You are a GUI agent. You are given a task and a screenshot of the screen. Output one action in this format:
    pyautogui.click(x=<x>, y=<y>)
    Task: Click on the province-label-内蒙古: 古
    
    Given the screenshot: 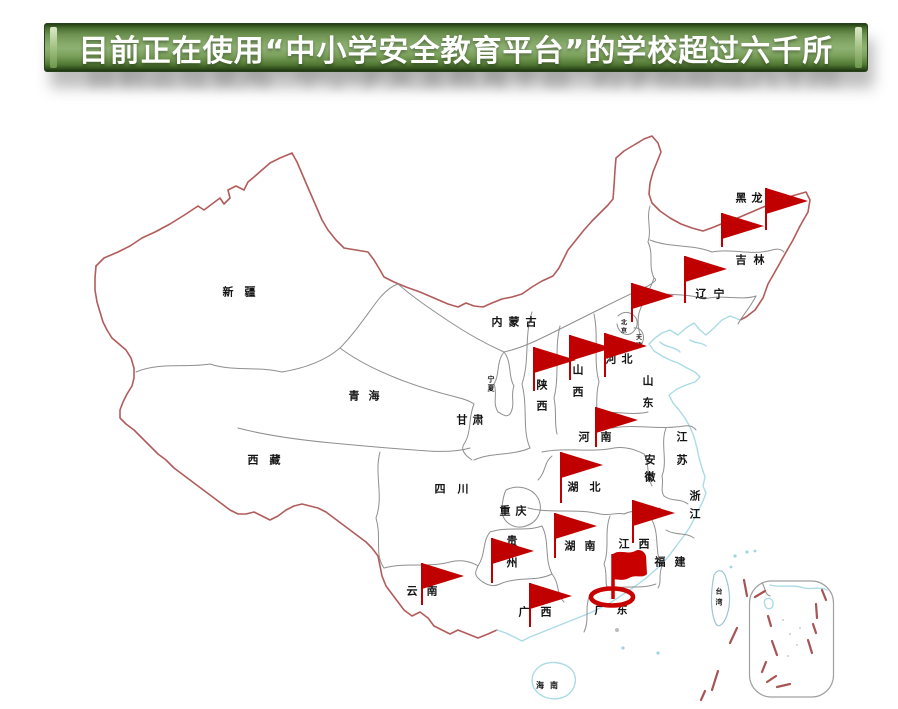 What is the action you would take?
    pyautogui.click(x=531, y=322)
    